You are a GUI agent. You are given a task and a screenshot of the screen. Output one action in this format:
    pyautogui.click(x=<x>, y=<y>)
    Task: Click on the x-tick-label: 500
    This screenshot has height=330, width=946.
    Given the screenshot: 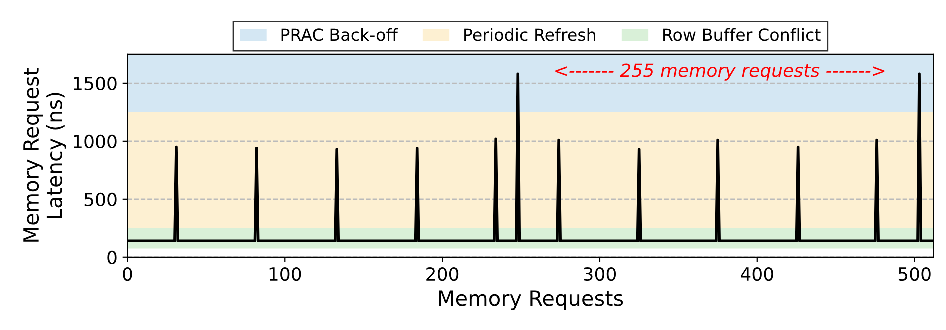 What is the action you would take?
    pyautogui.click(x=914, y=274)
    